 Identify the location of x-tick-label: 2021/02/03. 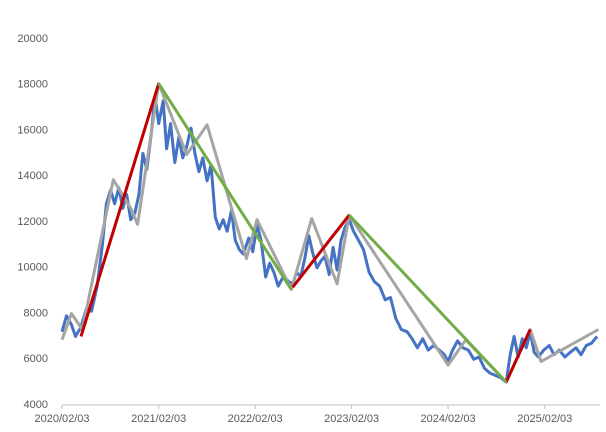
(158, 419).